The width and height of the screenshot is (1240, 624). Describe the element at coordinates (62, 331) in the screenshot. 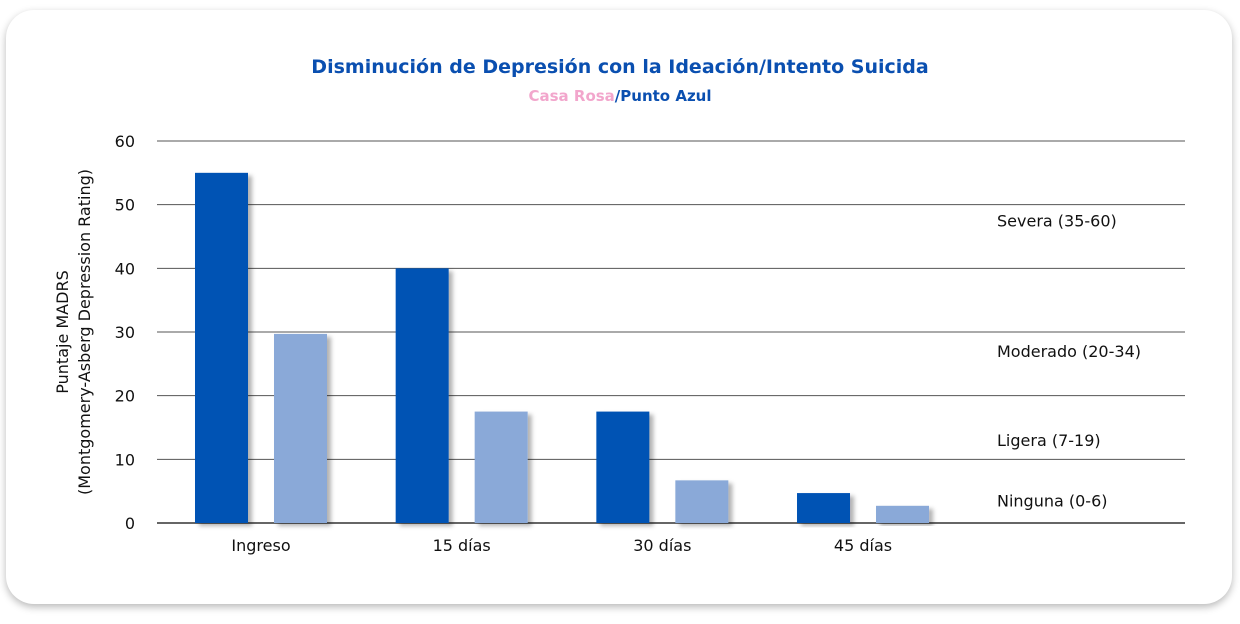

I see `y-axis-label-line-1: Puntaje MADRS` at that location.